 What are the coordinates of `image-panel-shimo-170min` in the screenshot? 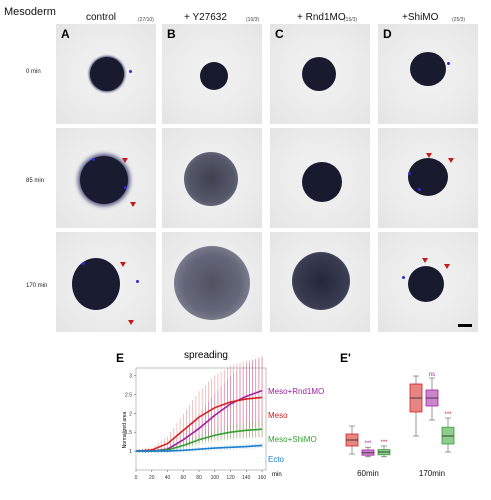 It's located at (428, 282).